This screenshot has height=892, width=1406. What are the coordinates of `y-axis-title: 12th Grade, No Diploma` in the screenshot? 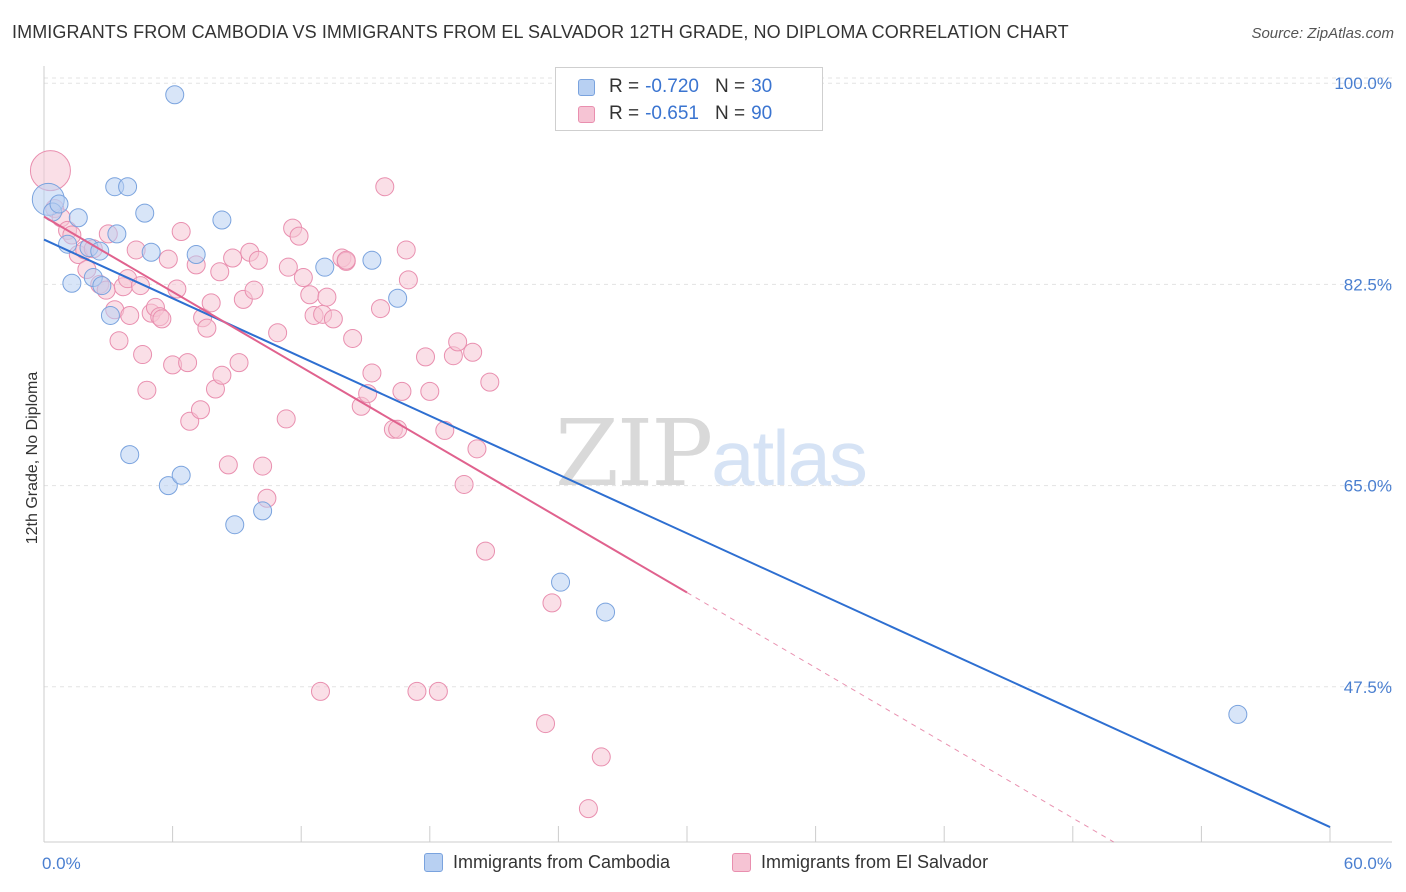 It's located at (32, 458).